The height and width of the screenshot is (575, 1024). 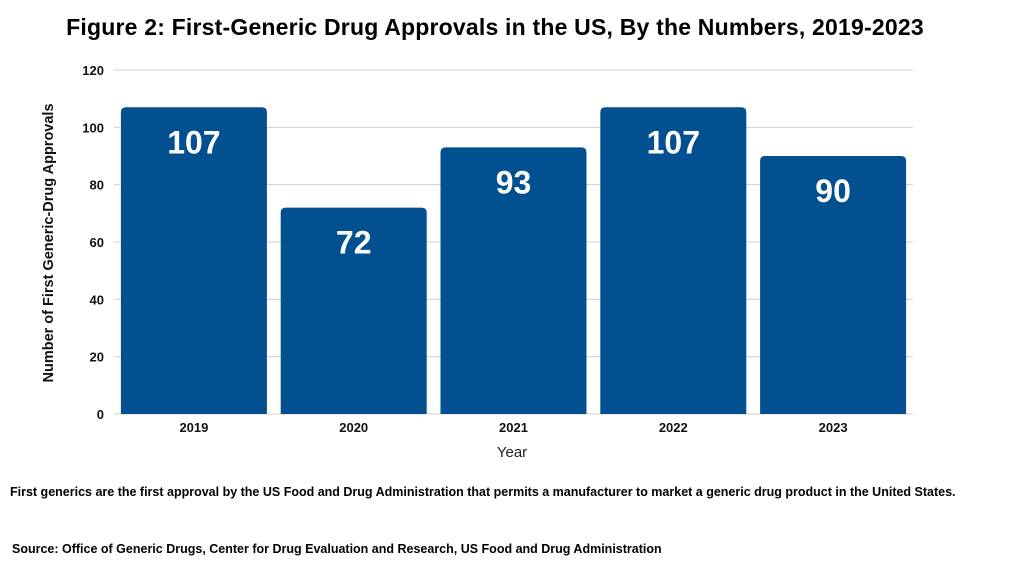 What do you see at coordinates (833, 427) in the screenshot?
I see `x-tick-label: 2023` at bounding box center [833, 427].